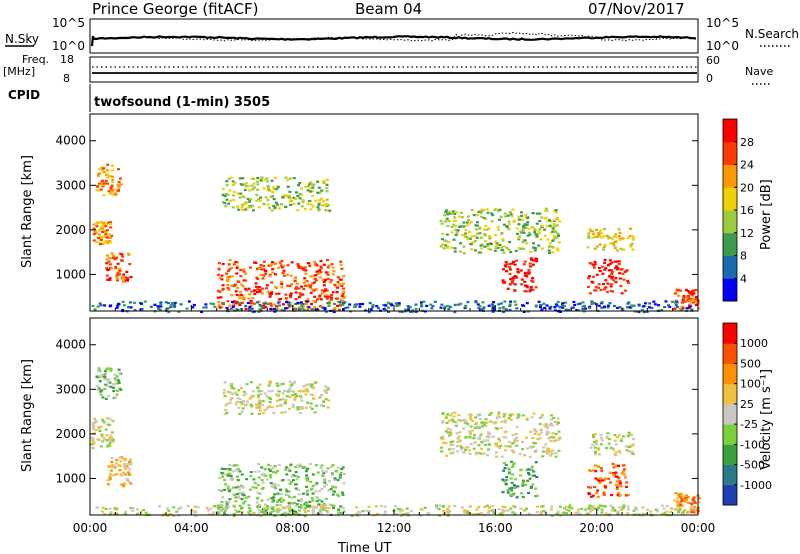  I want to click on colorbar-swatch, so click(730, 176).